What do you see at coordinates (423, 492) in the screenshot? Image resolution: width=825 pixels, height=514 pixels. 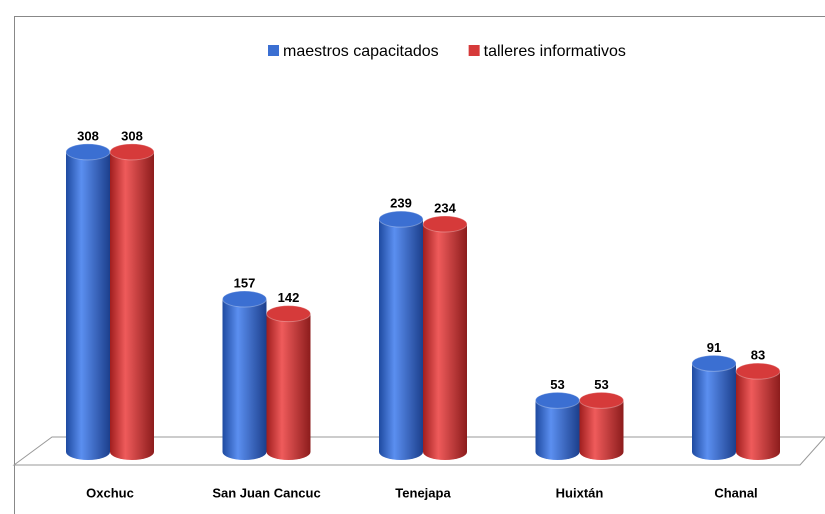 I see `x-tick-label: Tenejapa` at bounding box center [423, 492].